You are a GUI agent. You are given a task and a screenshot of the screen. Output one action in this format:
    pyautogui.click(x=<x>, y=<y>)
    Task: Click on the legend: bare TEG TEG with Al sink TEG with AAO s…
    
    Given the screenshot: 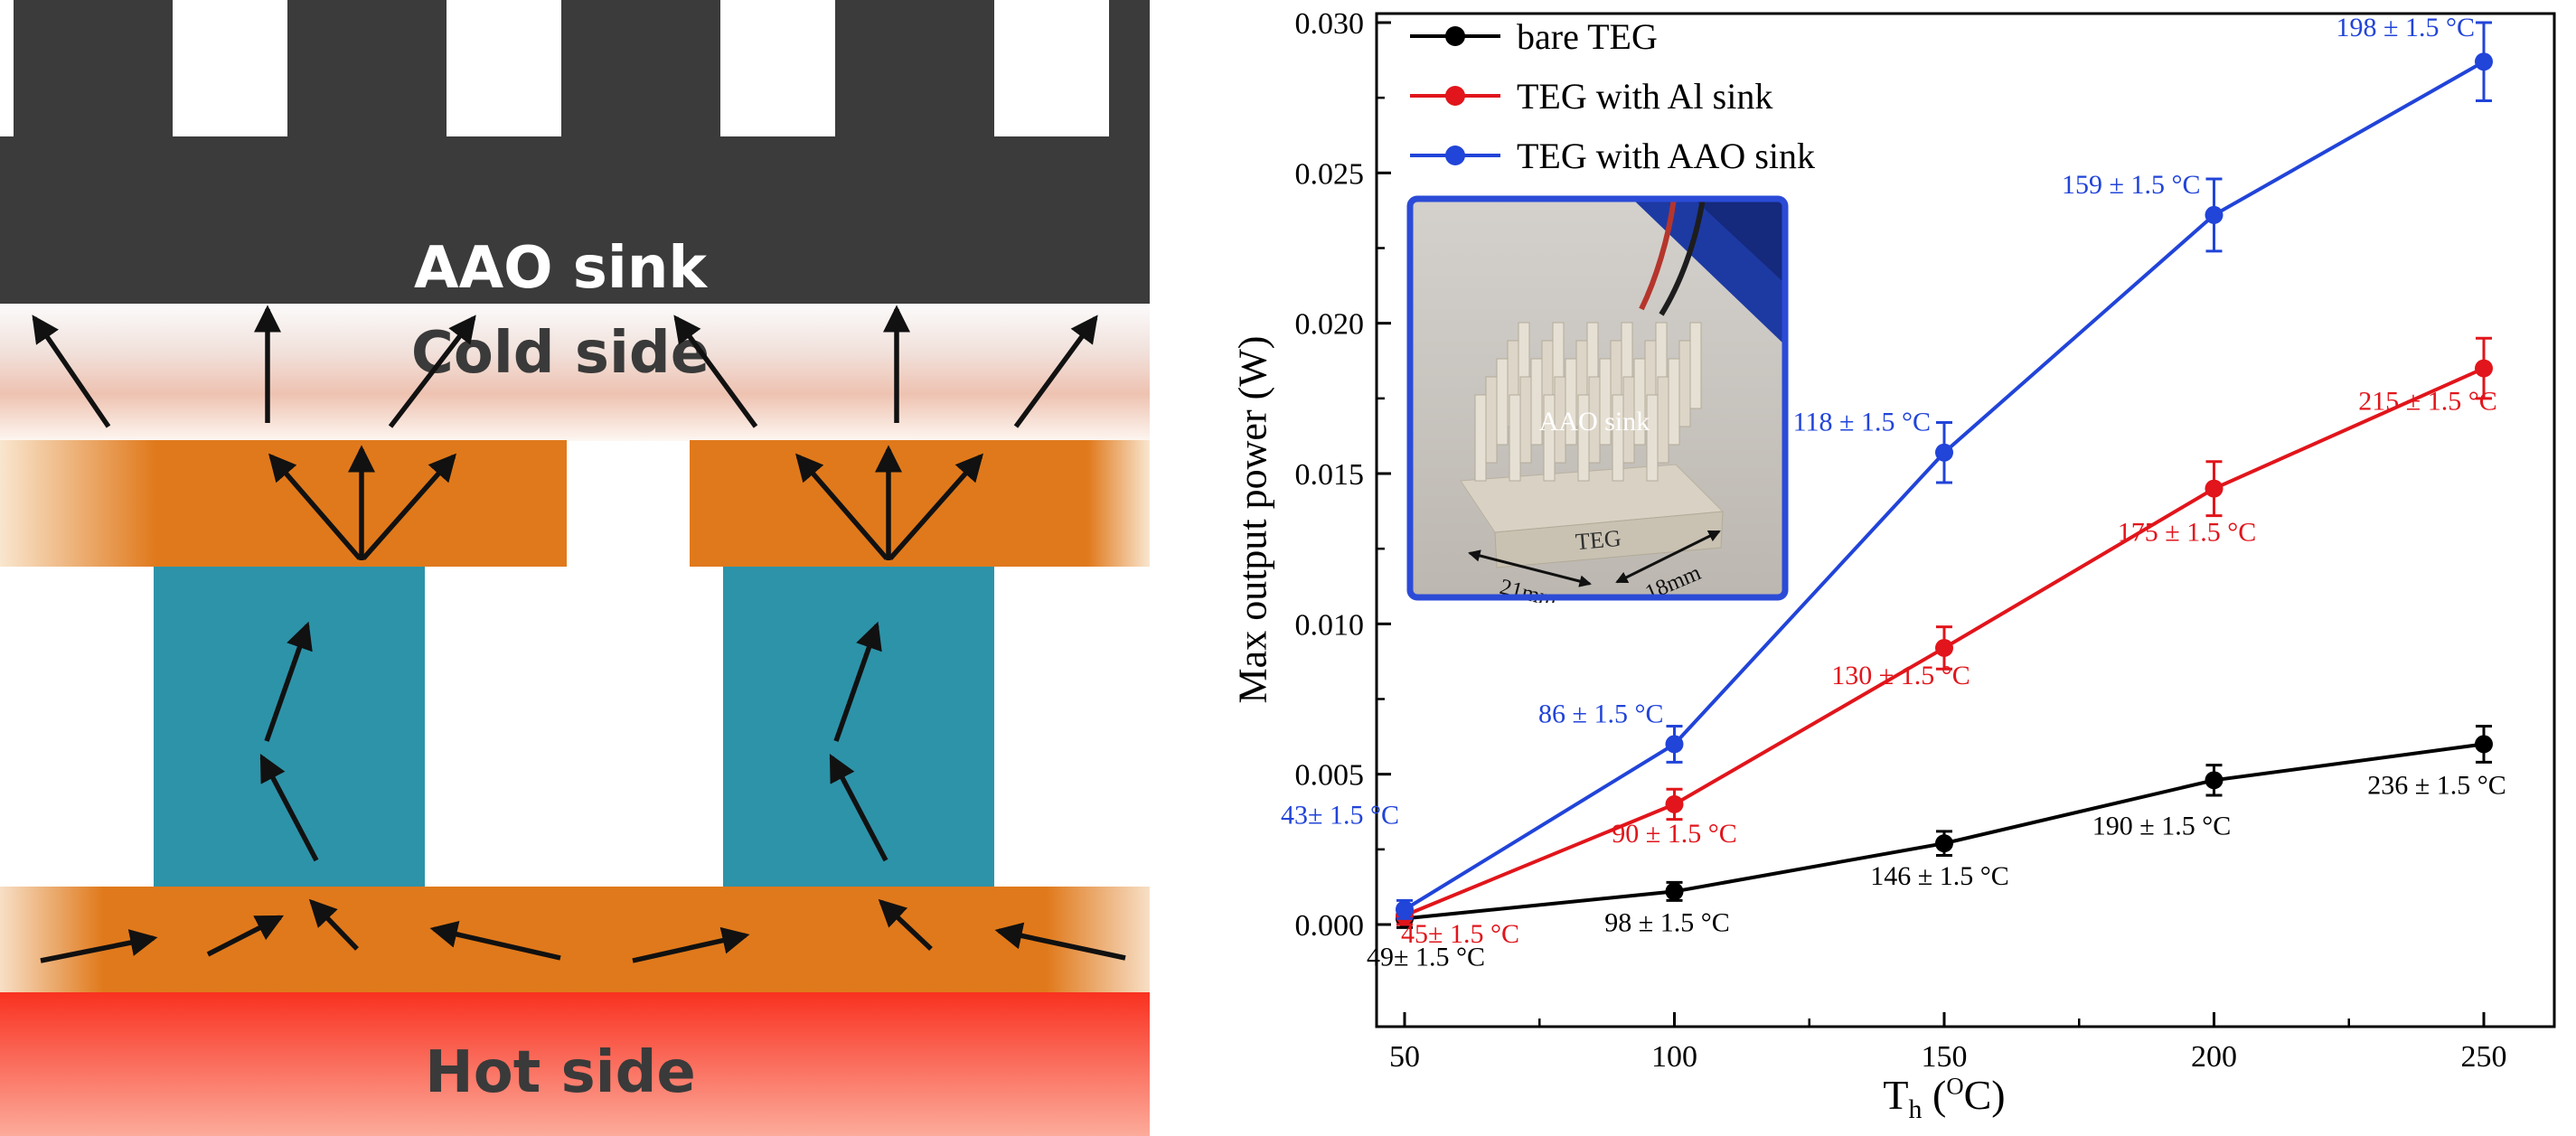 What is the action you would take?
    pyautogui.click(x=1613, y=96)
    